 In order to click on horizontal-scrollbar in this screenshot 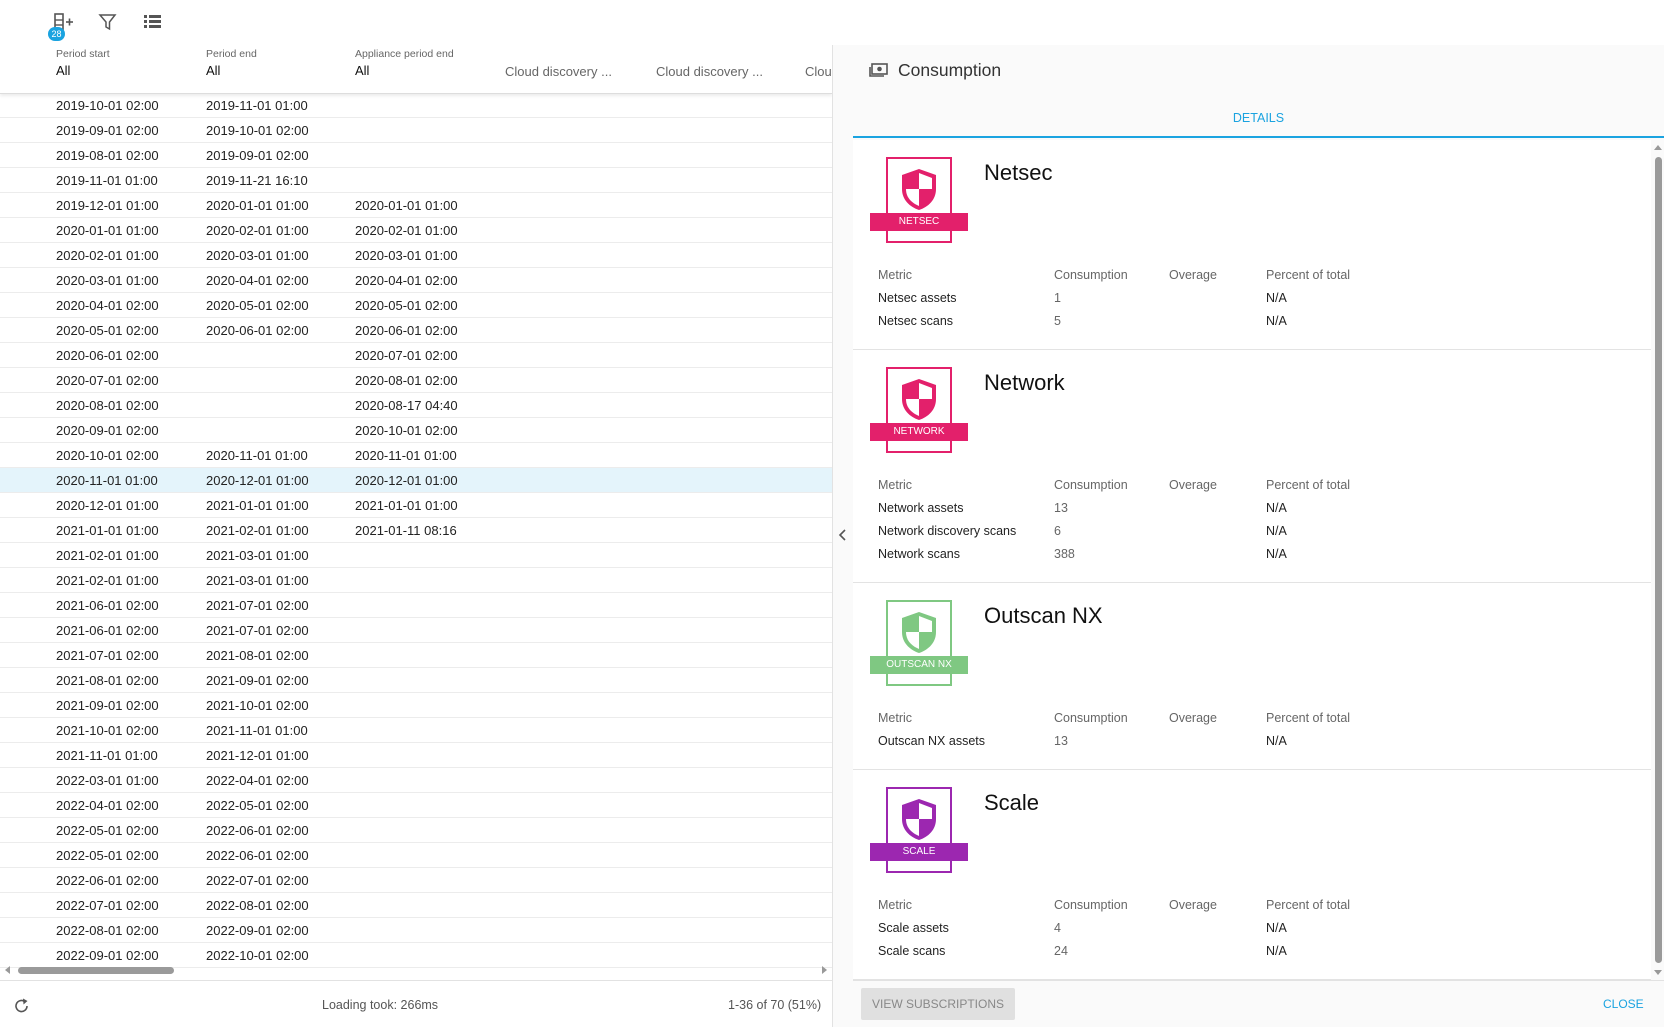, I will do `click(416, 970)`.